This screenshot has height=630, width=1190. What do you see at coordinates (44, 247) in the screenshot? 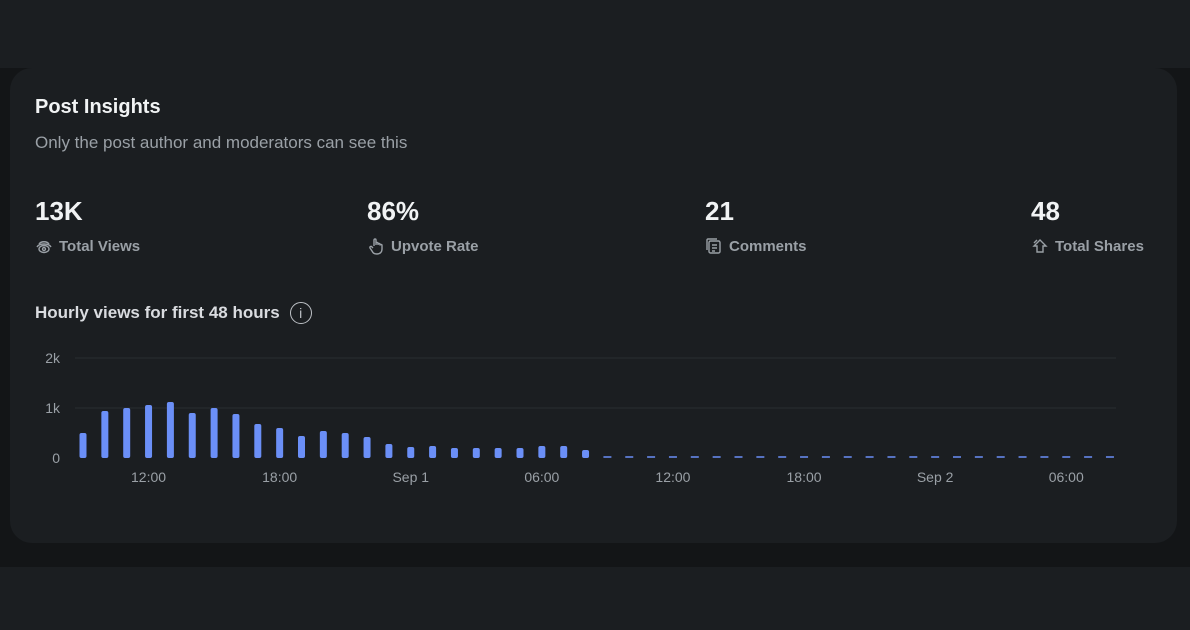
I see `eye-icon` at bounding box center [44, 247].